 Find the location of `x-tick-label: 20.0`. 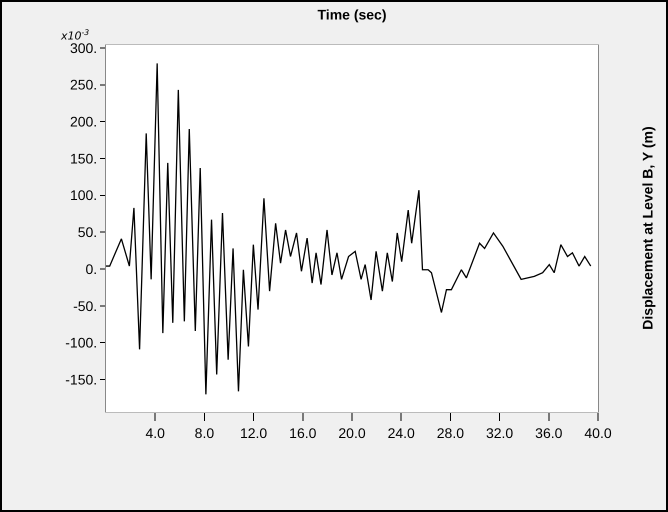

x-tick-label: 20.0 is located at coordinates (352, 432).